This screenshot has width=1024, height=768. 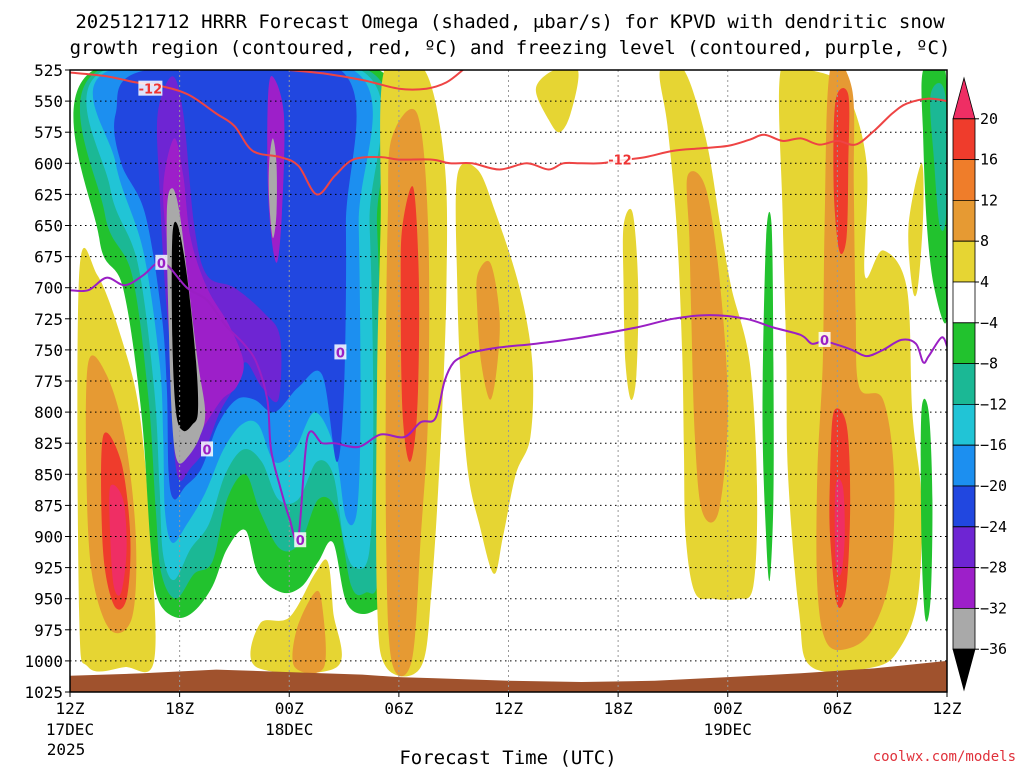 I want to click on colorbar-label: 16, so click(x=989, y=160).